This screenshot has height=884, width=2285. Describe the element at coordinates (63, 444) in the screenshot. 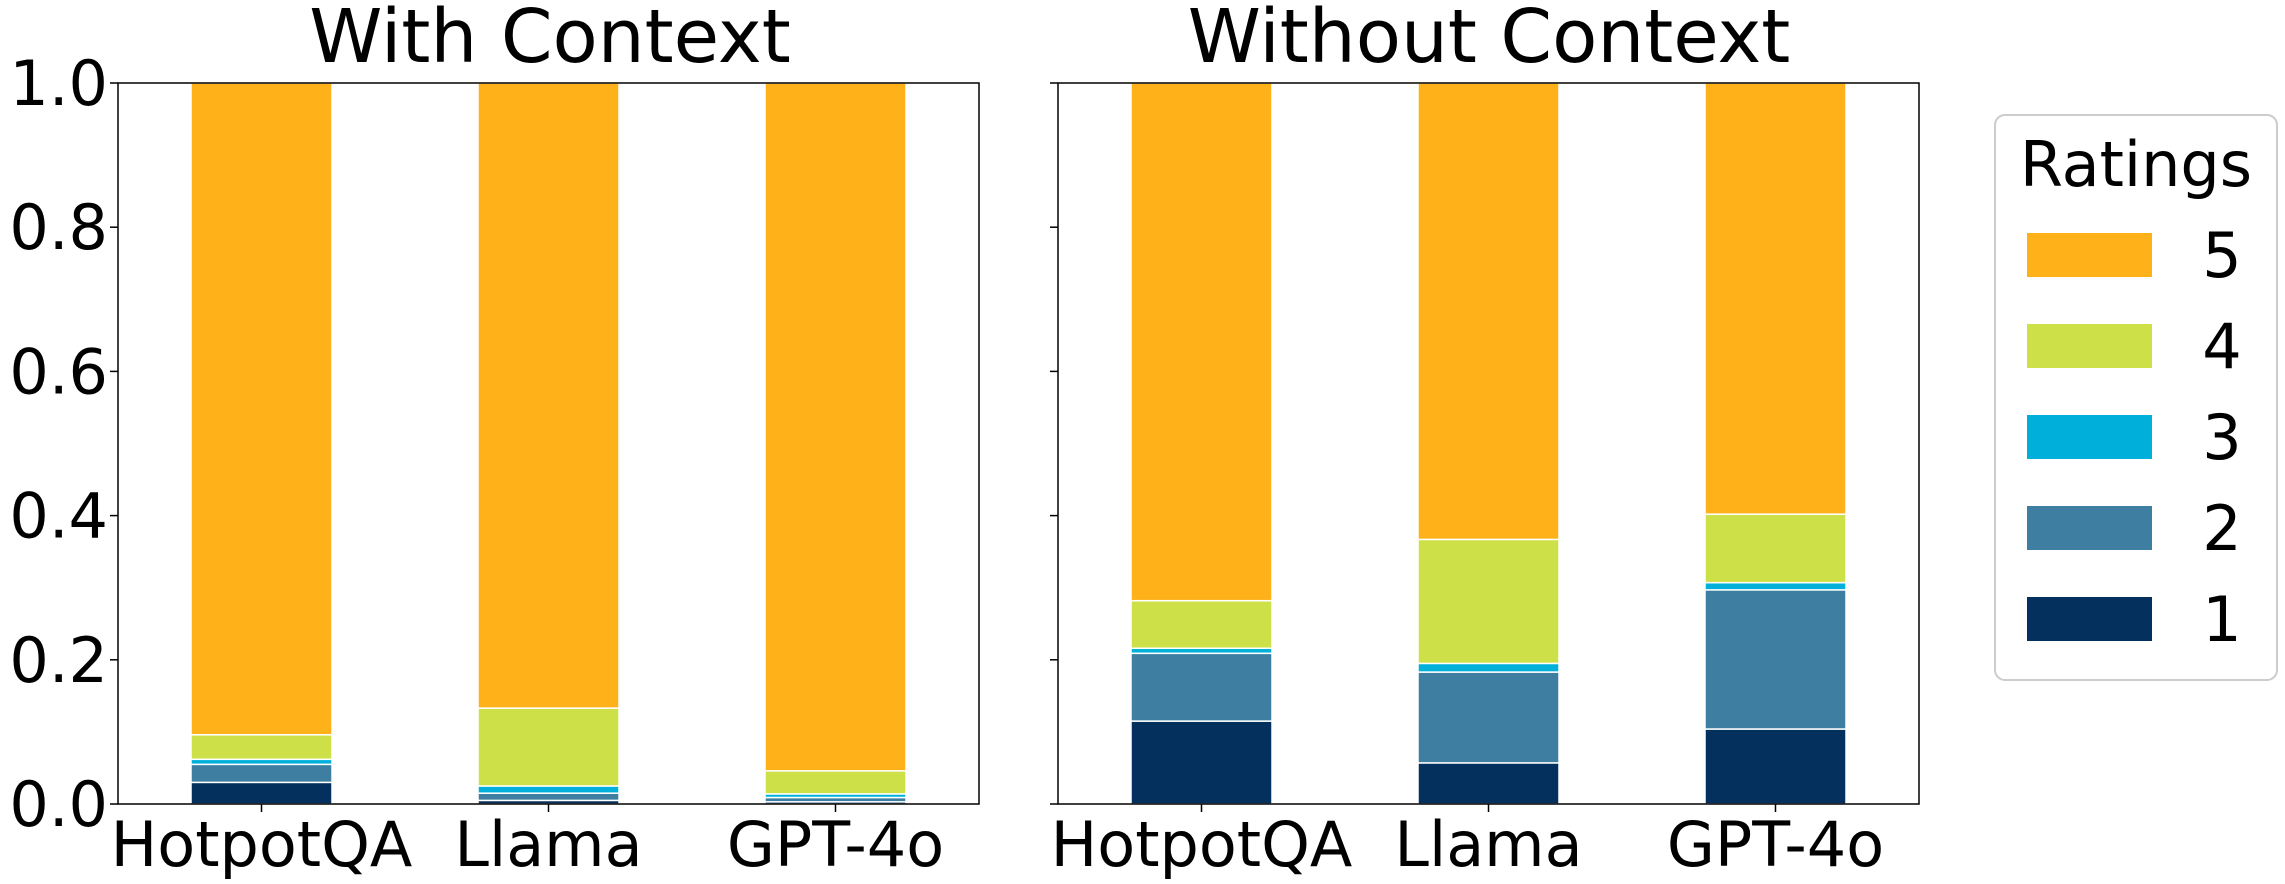

I see `y-axis: 0.0 0.2 0.4 0.6 0.8 1.0` at that location.